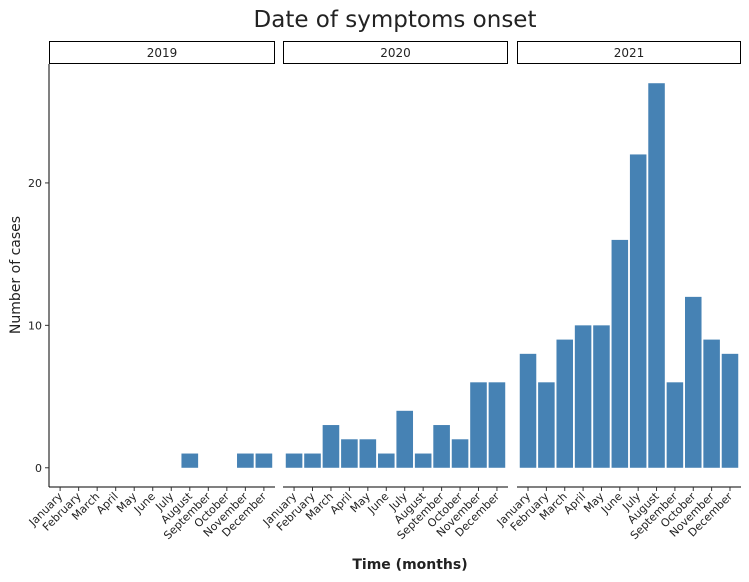 The image size is (749, 582). Describe the element at coordinates (16, 275) in the screenshot. I see `y-axis-label: Number of cases` at that location.